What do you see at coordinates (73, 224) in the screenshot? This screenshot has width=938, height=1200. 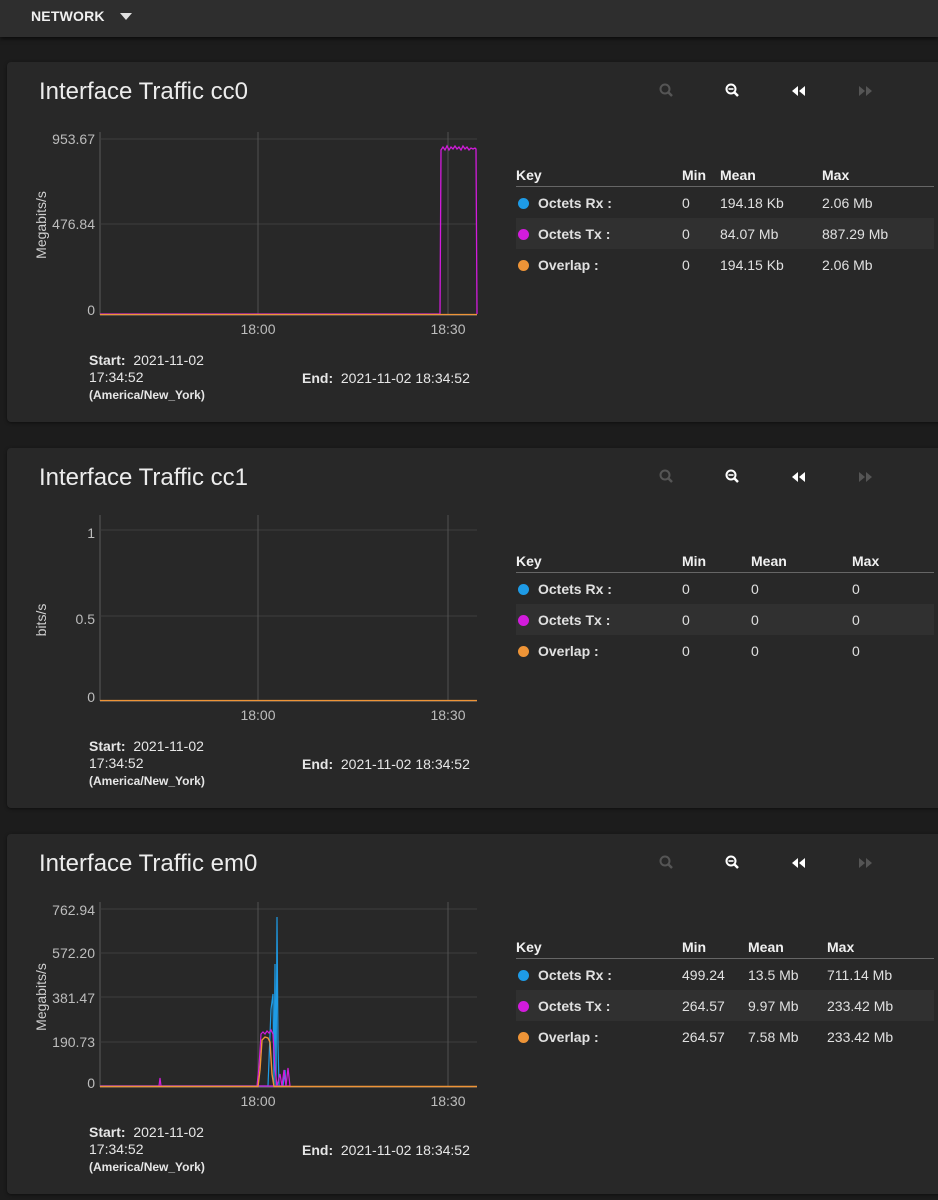 I see `y-tick: 476.84` at bounding box center [73, 224].